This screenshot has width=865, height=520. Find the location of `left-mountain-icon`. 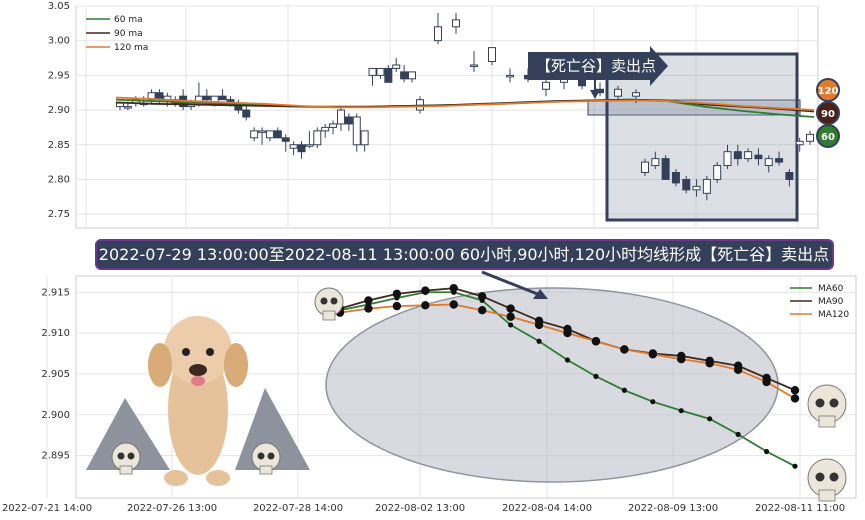

left-mountain-icon is located at coordinates (128, 434).